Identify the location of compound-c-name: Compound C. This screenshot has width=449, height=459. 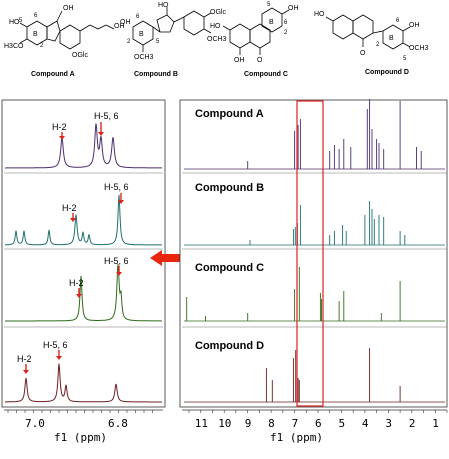
(266, 74).